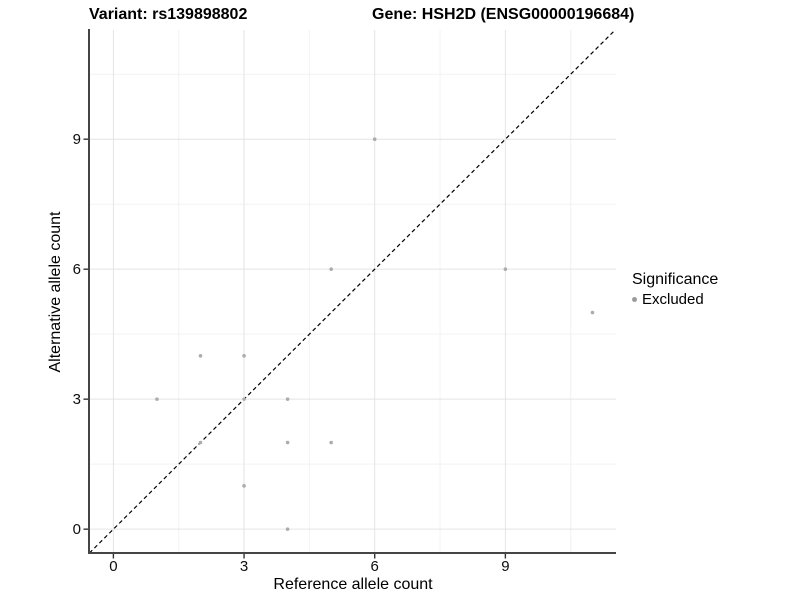 This screenshot has width=800, height=600. Describe the element at coordinates (77, 269) in the screenshot. I see `y-tick-label: 6` at that location.